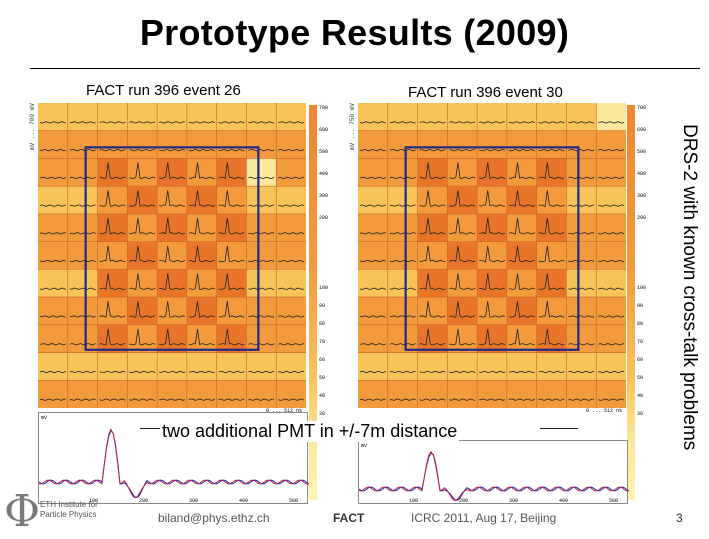  Describe the element at coordinates (485, 92) in the screenshot. I see `right-panel-label: FACT run 396 event 30` at that location.